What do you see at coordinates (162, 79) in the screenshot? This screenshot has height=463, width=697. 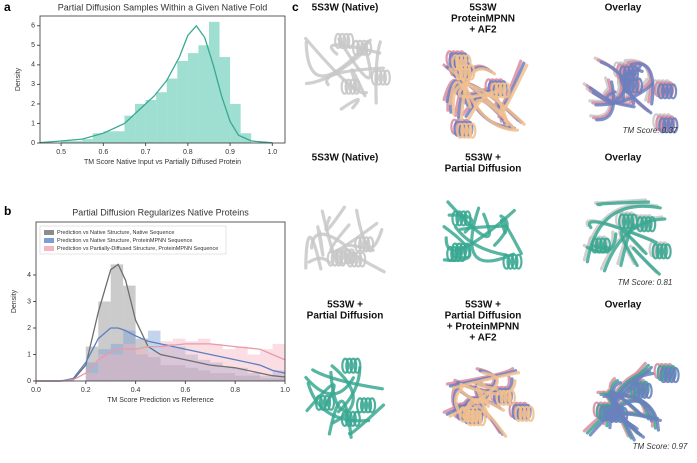 I see `plot-frame` at bounding box center [162, 79].